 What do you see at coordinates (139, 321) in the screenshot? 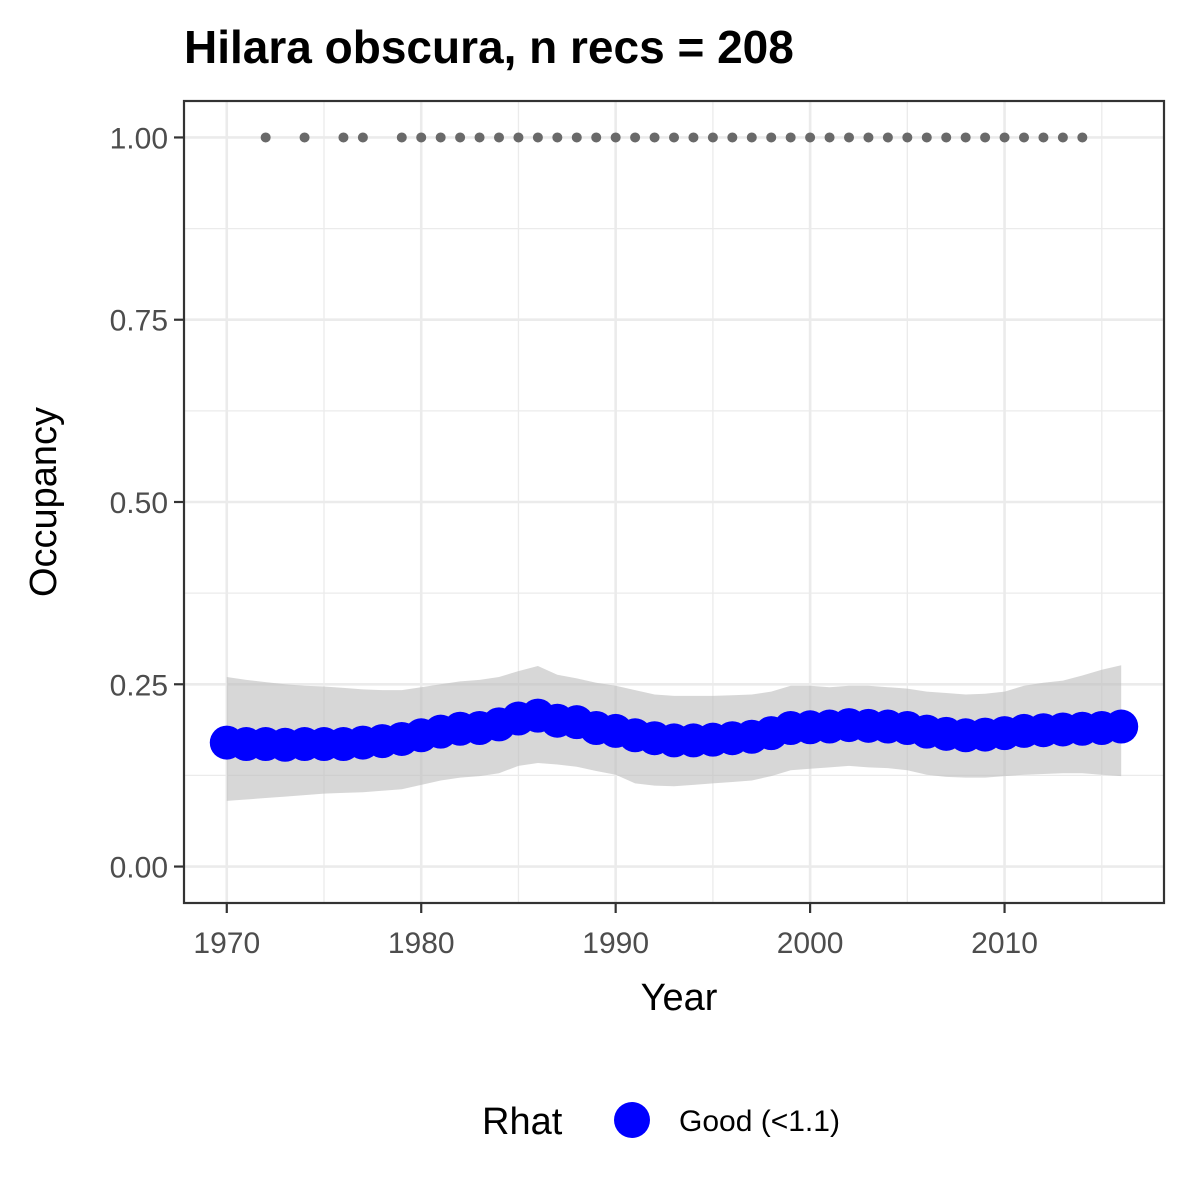
I see `y-tick-label: 0.75` at bounding box center [139, 321].